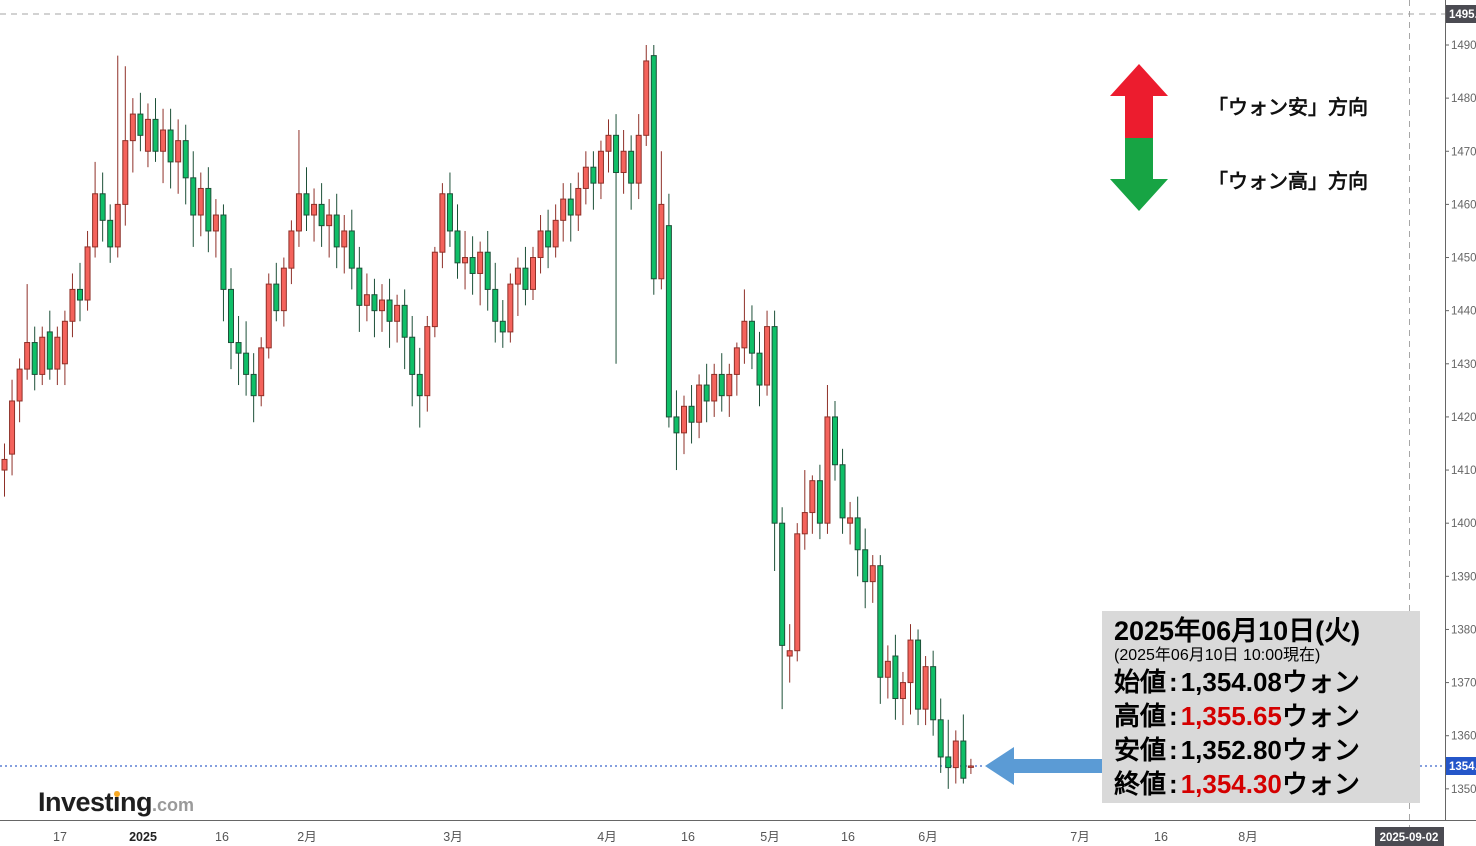 The image size is (1476, 846). I want to click on crosshair-date-badge, so click(1409, 836).